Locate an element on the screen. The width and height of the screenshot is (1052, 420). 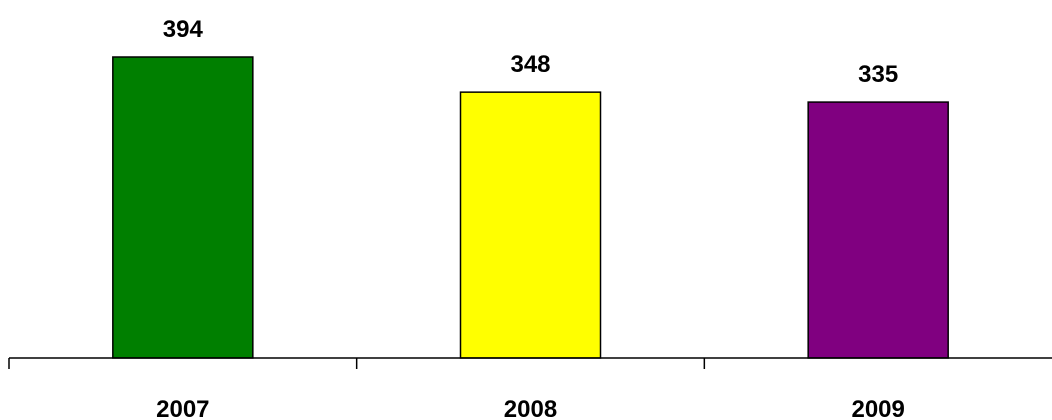
x-axis-tick-labels: 2007 2008 2009 is located at coordinates (530, 408).